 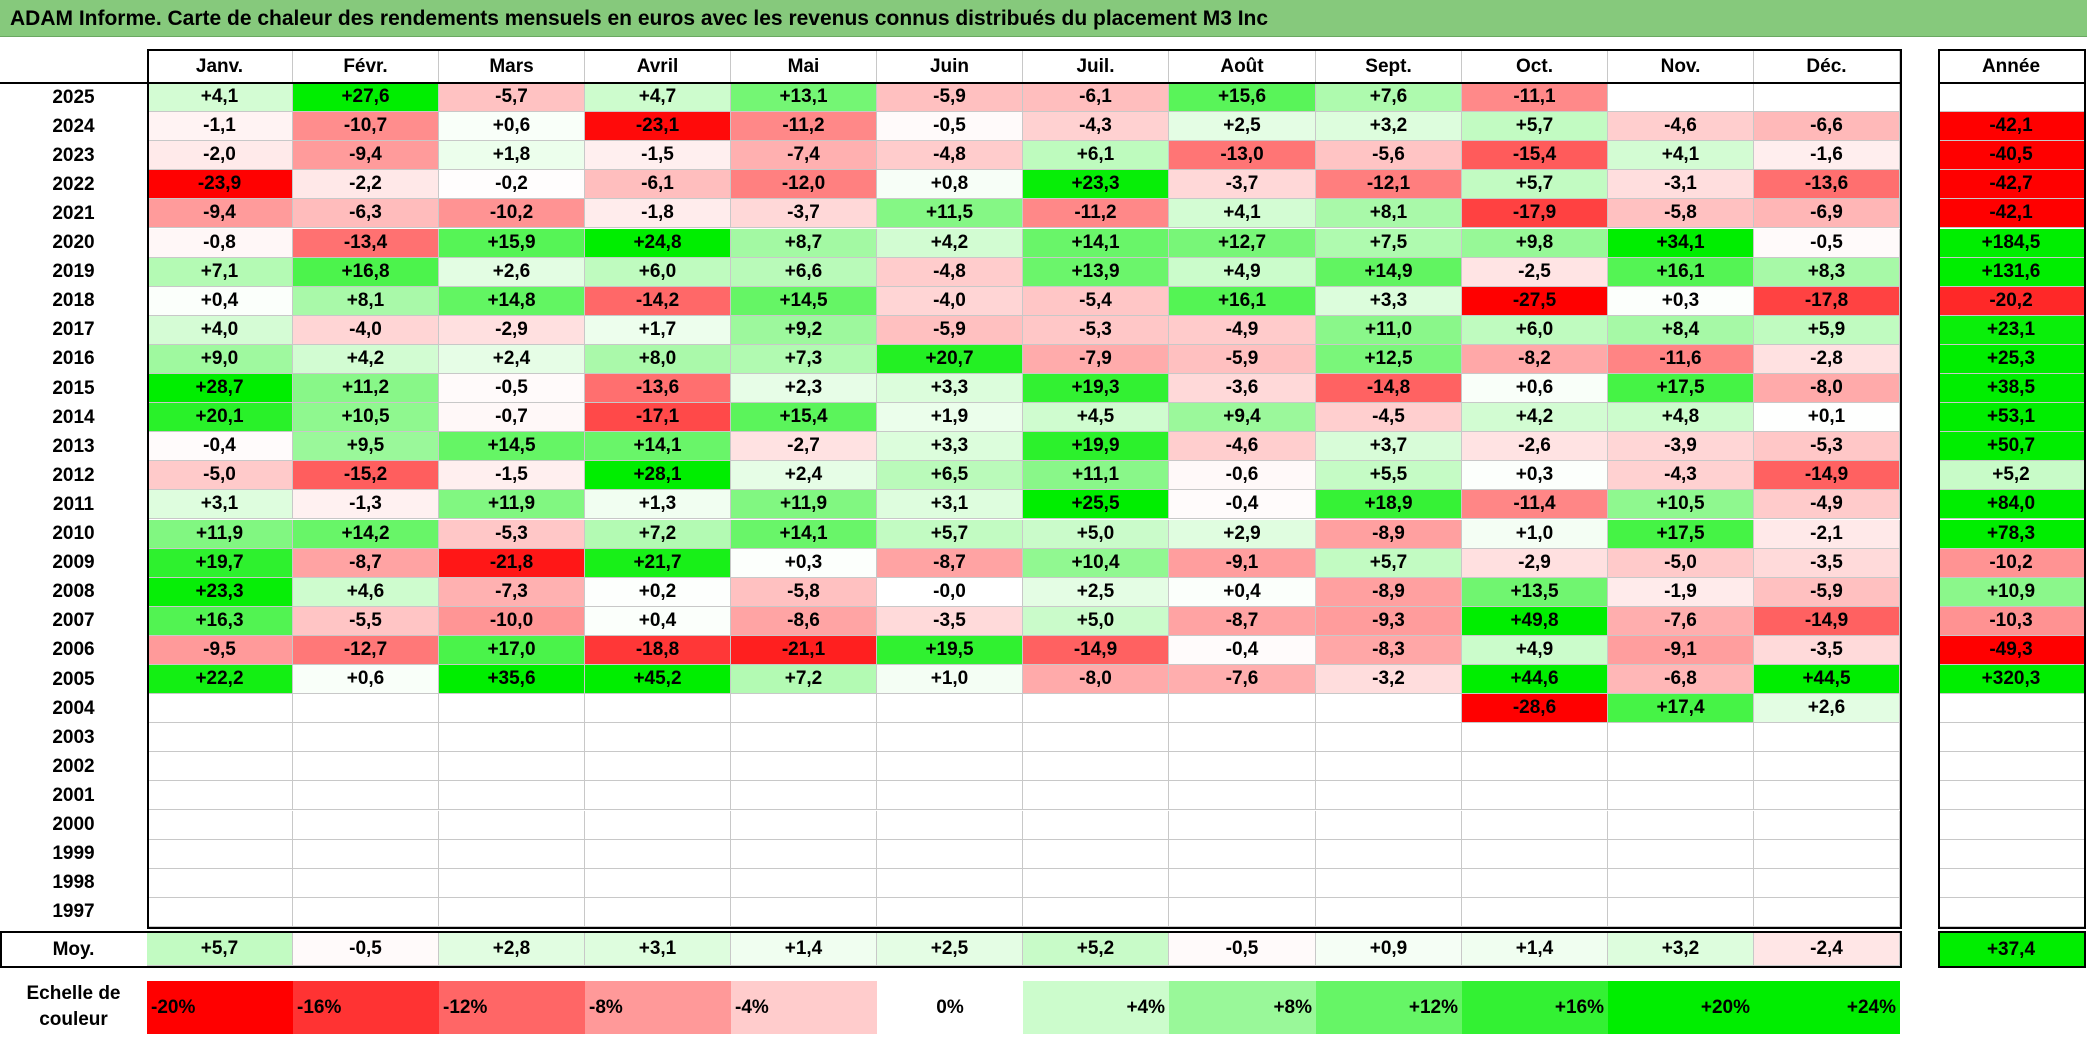 What do you see at coordinates (366, 214) in the screenshot?
I see `heatmap-cell: -6,3` at bounding box center [366, 214].